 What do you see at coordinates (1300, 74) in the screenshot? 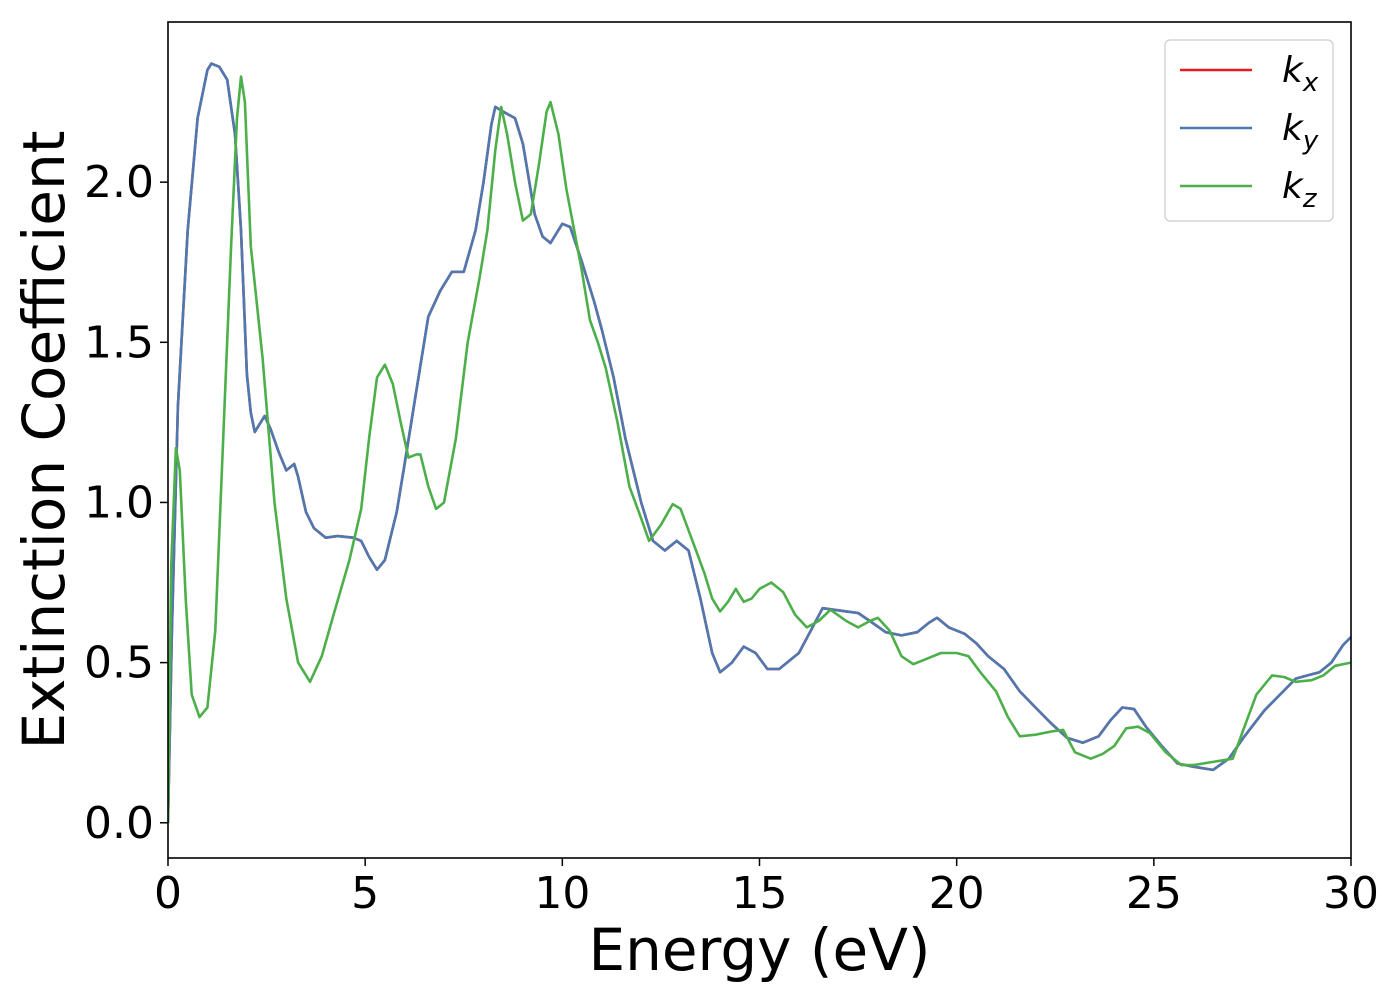
I see `legend-label-kx: kx` at bounding box center [1300, 74].